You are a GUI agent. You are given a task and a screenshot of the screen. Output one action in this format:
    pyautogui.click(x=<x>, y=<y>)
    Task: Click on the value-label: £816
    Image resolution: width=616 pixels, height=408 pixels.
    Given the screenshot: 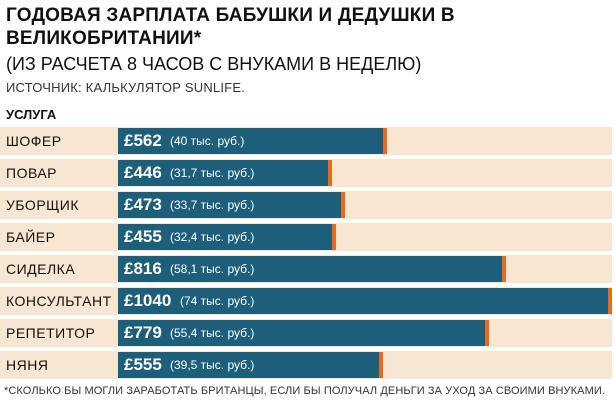 What is the action you would take?
    pyautogui.click(x=143, y=268)
    